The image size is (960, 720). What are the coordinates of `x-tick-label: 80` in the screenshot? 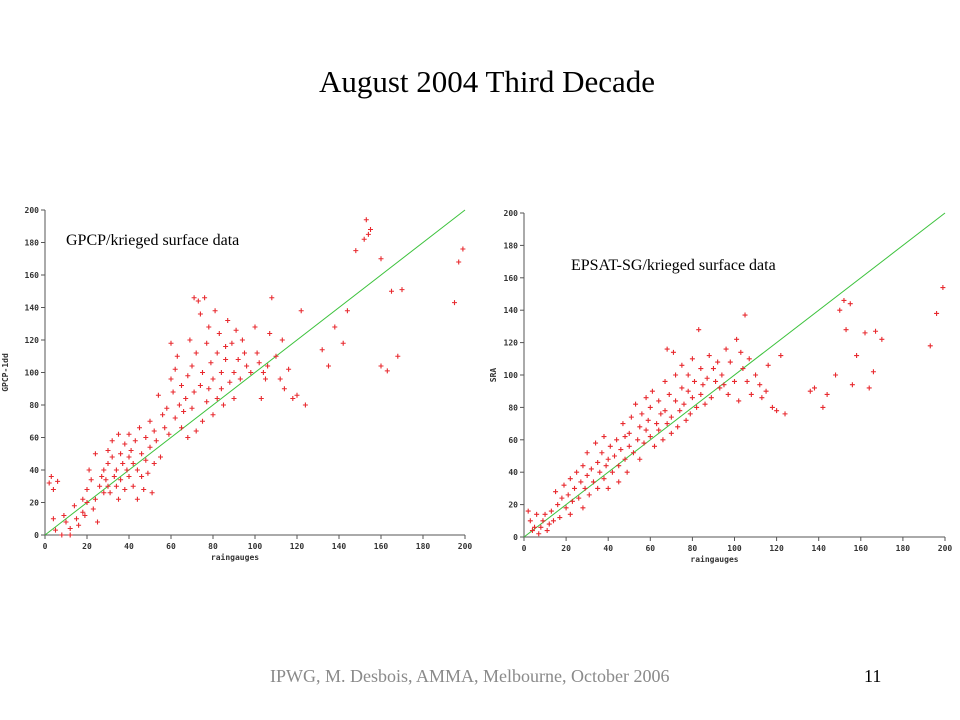 It's located at (693, 548).